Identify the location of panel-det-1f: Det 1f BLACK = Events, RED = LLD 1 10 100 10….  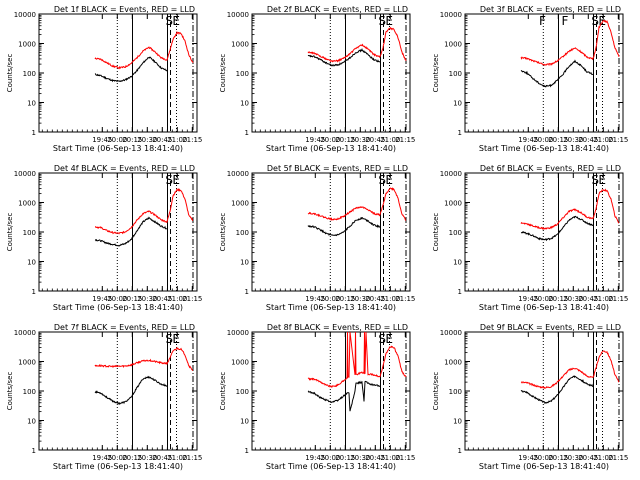
(104, 79).